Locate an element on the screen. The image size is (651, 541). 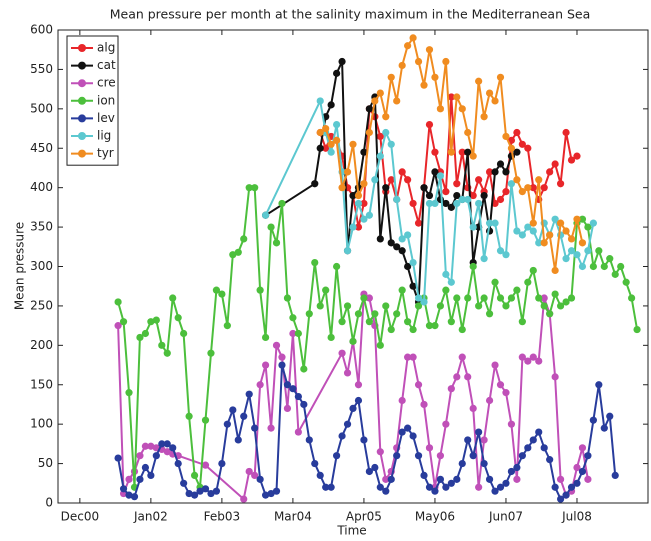
x-tick-label: Jan02 is located at coordinates (150, 517).